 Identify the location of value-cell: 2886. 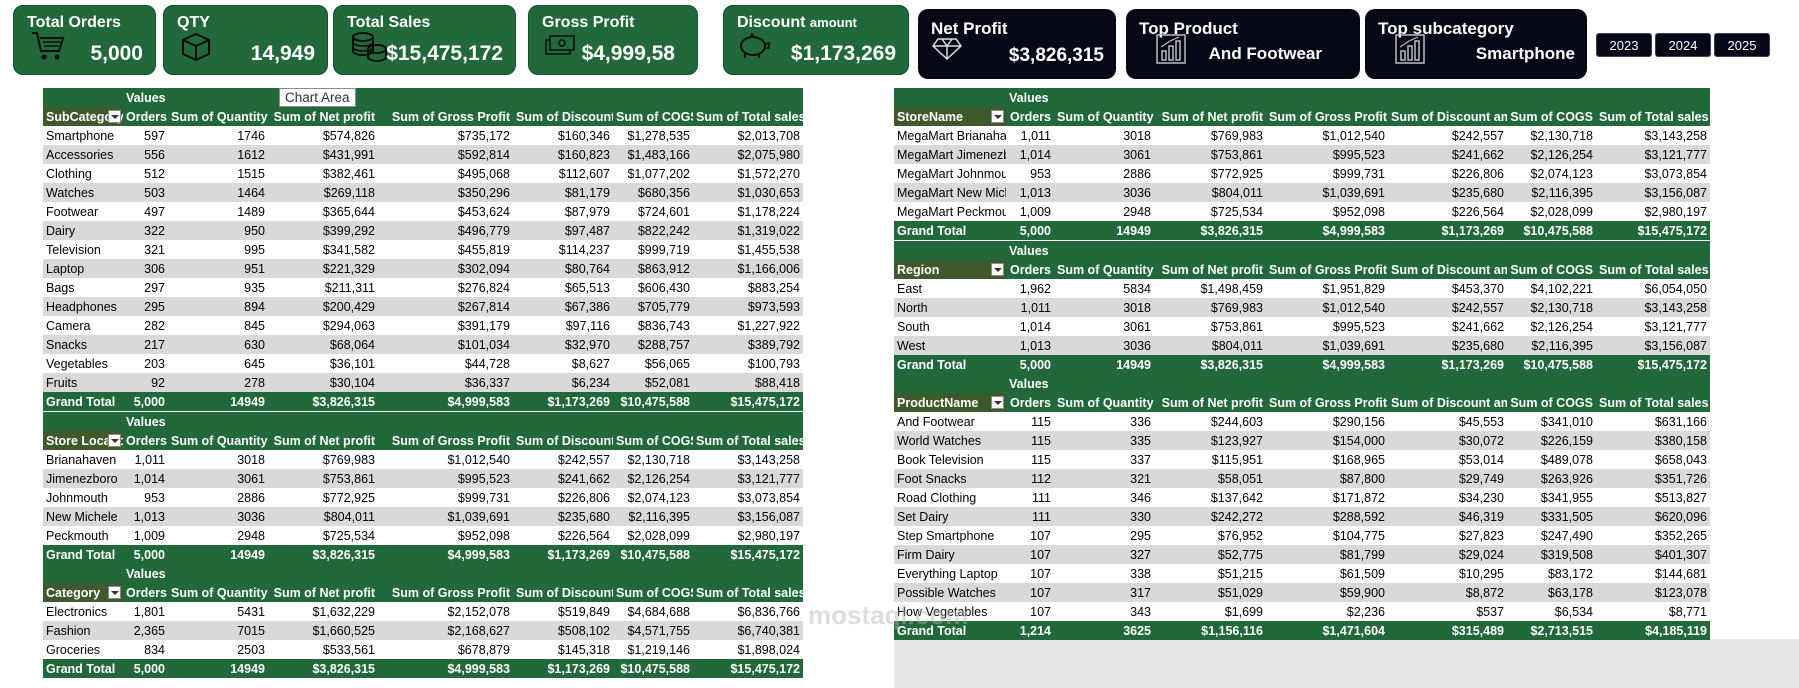
(218, 497).